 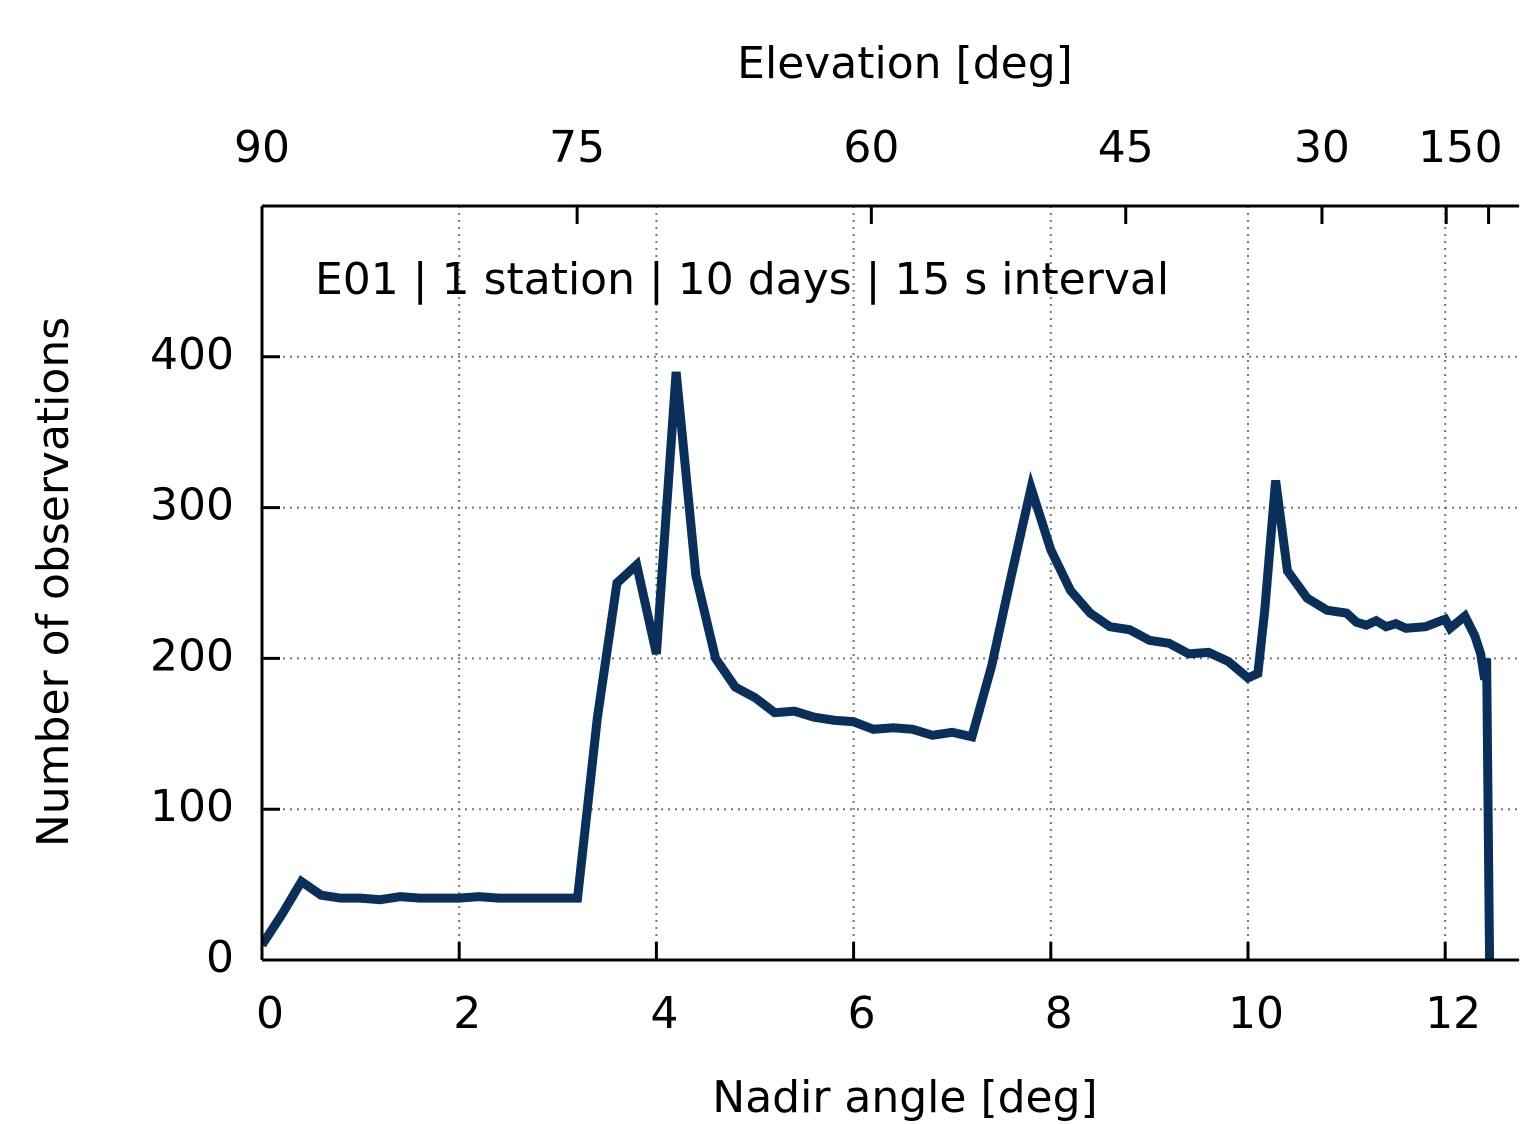 What do you see at coordinates (270, 1013) in the screenshot?
I see `x-tick-label: 0` at bounding box center [270, 1013].